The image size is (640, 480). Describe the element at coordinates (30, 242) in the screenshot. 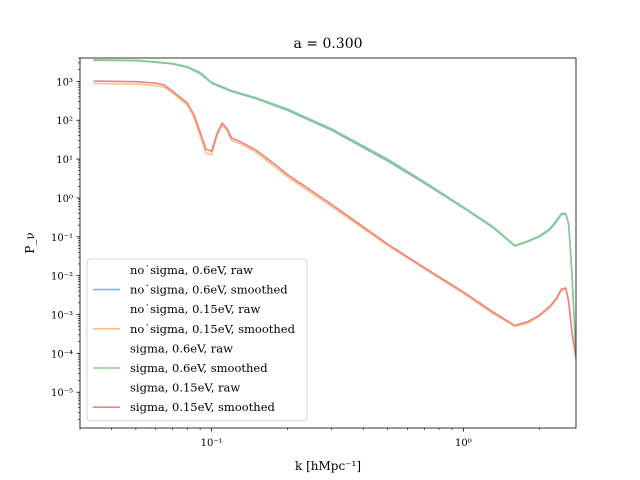

I see `y-axis-label: P_ν` at that location.